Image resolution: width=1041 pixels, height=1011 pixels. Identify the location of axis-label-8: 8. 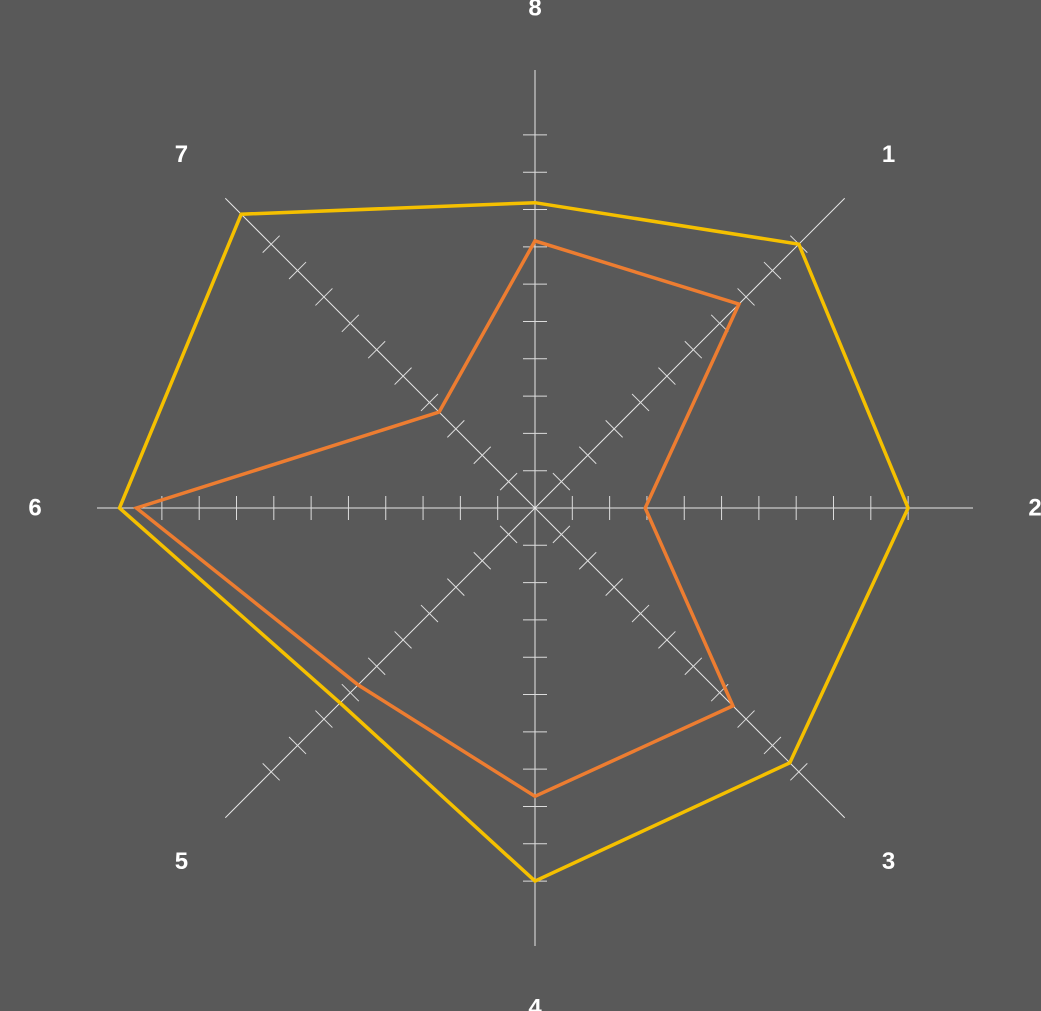
(534, 11).